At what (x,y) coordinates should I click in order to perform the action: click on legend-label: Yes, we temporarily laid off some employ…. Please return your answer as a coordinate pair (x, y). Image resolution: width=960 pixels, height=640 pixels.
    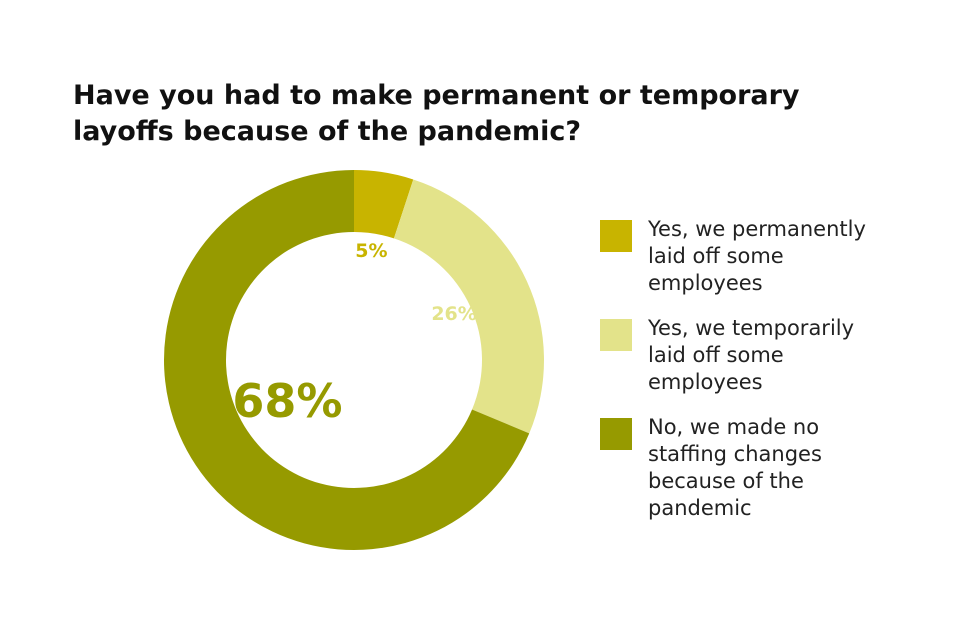
    Looking at the image, I should click on (751, 355).